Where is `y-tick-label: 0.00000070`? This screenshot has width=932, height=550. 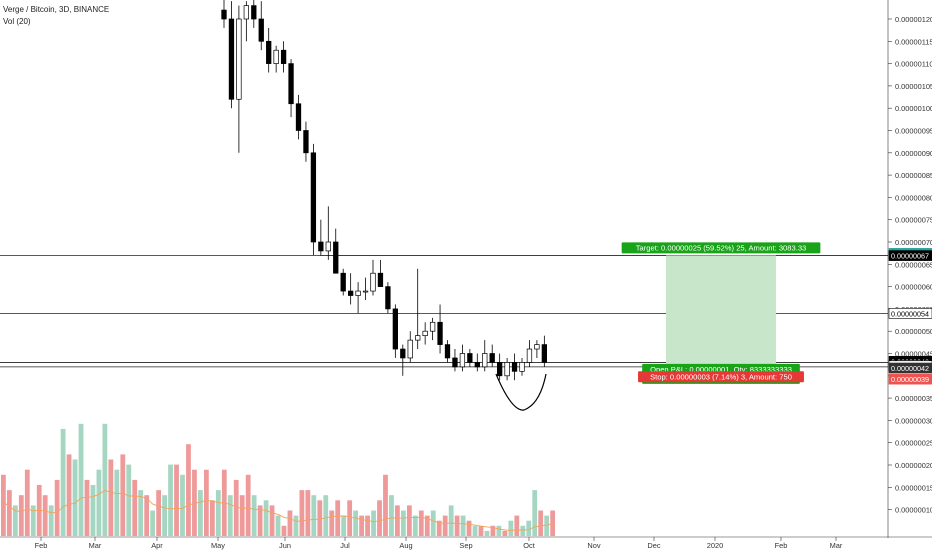
y-tick-label: 0.00000070 is located at coordinates (913, 242).